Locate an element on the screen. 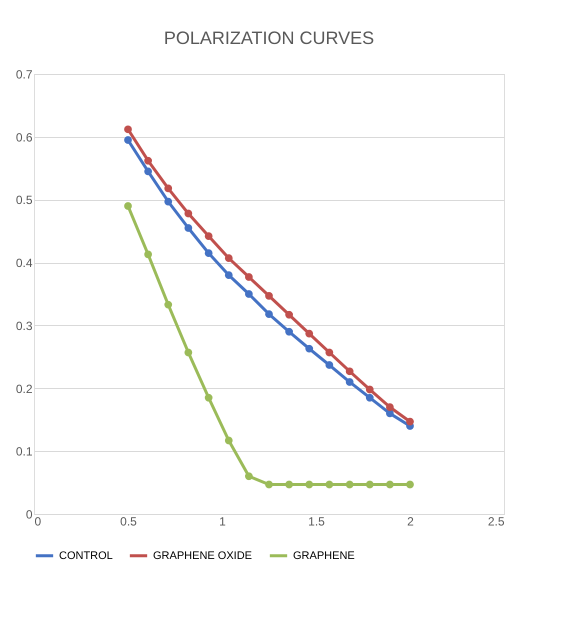 Image resolution: width=572 pixels, height=623 pixels. legend-label: CONTROL is located at coordinates (86, 556).